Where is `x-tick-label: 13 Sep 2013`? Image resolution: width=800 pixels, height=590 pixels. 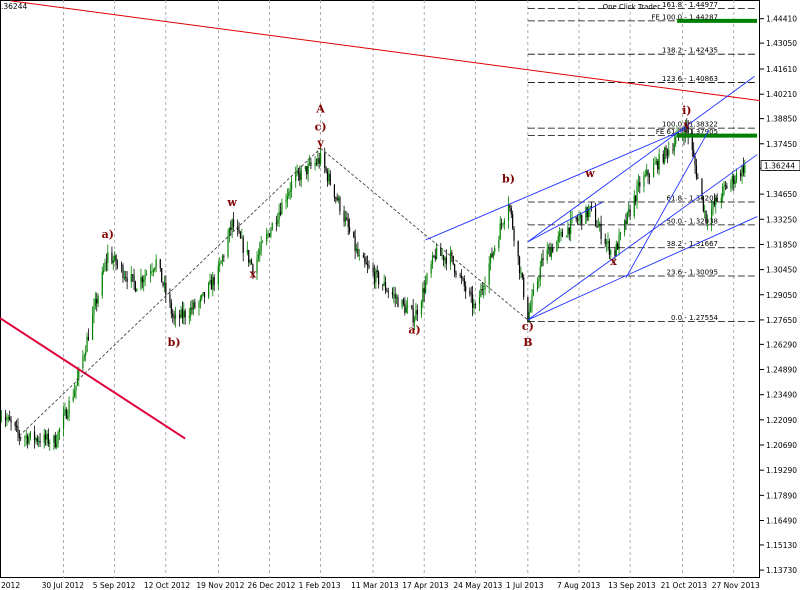 x-tick-label: 13 Sep 2013 is located at coordinates (632, 585).